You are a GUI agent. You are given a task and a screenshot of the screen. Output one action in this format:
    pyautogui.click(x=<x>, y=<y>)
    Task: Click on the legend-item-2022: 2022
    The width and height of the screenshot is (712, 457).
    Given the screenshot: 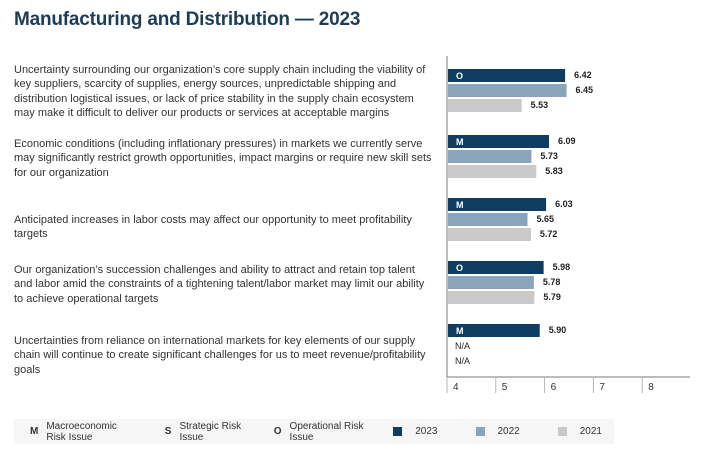 What is the action you would take?
    pyautogui.click(x=503, y=431)
    